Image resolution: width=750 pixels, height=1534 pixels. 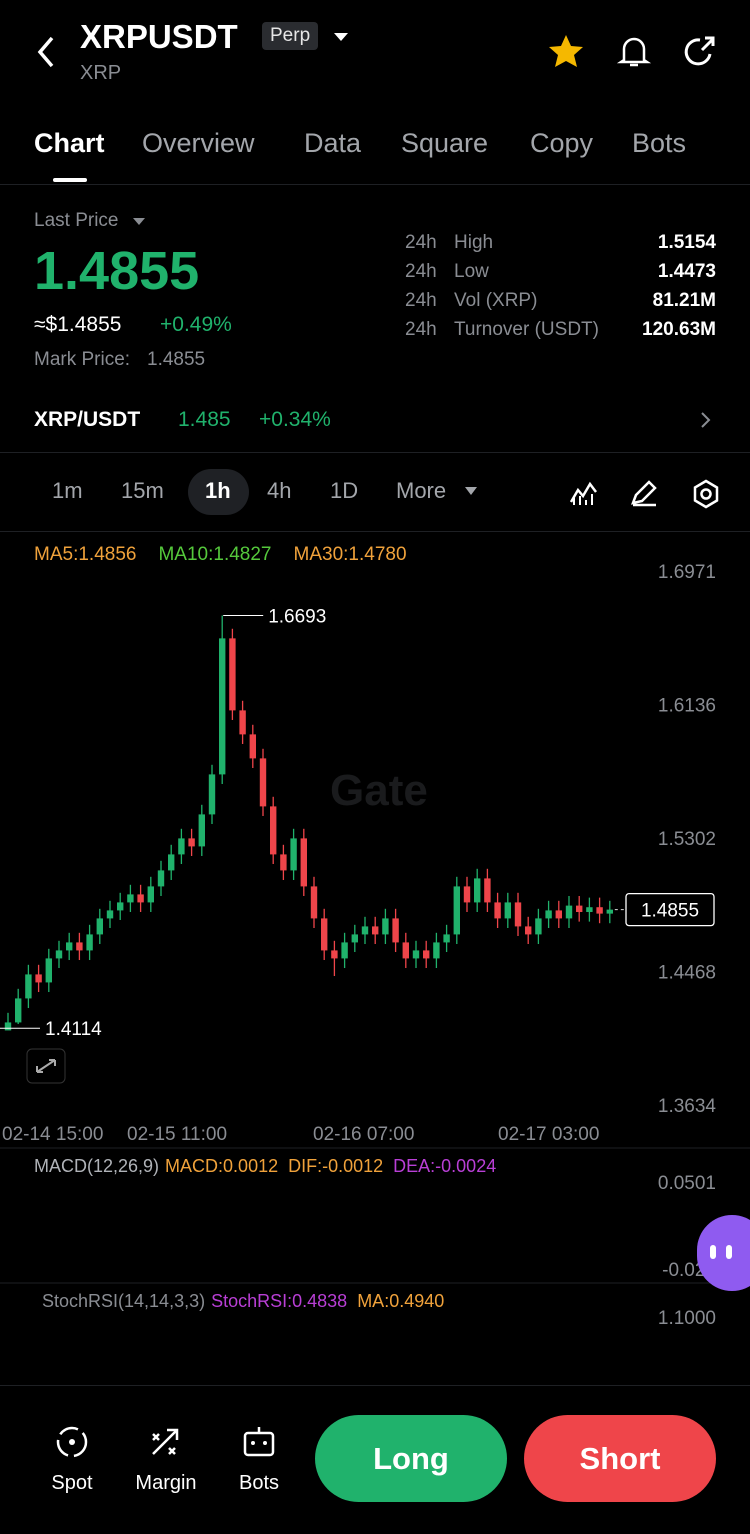 What do you see at coordinates (670, 911) in the screenshot?
I see `last-price-label: 1.4855` at bounding box center [670, 911].